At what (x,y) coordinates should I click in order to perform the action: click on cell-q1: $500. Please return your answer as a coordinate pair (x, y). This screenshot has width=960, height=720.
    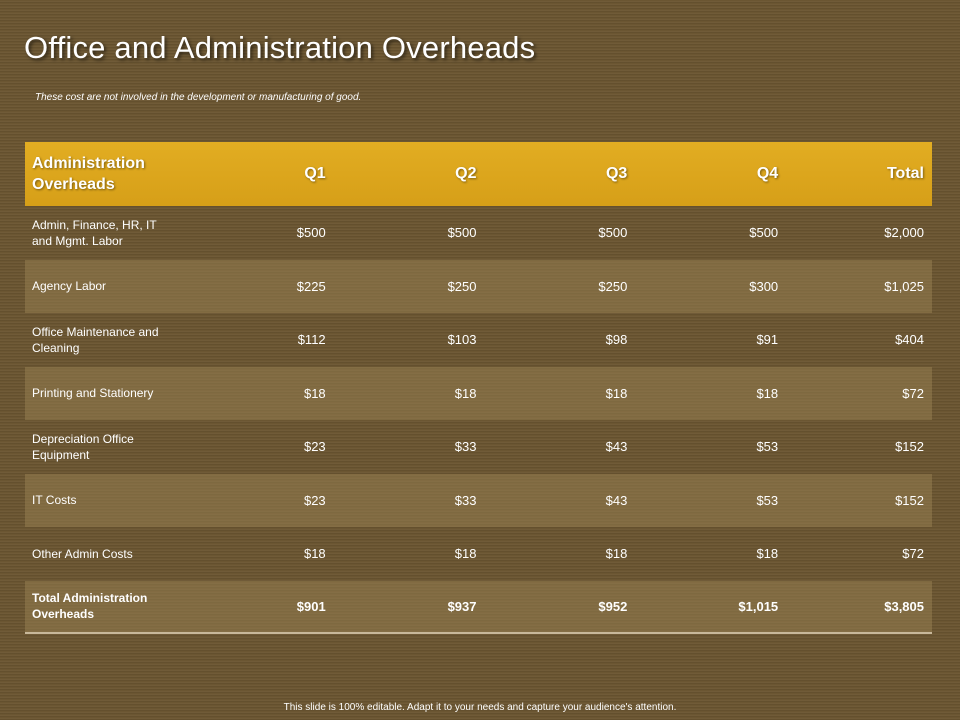
    Looking at the image, I should click on (311, 233).